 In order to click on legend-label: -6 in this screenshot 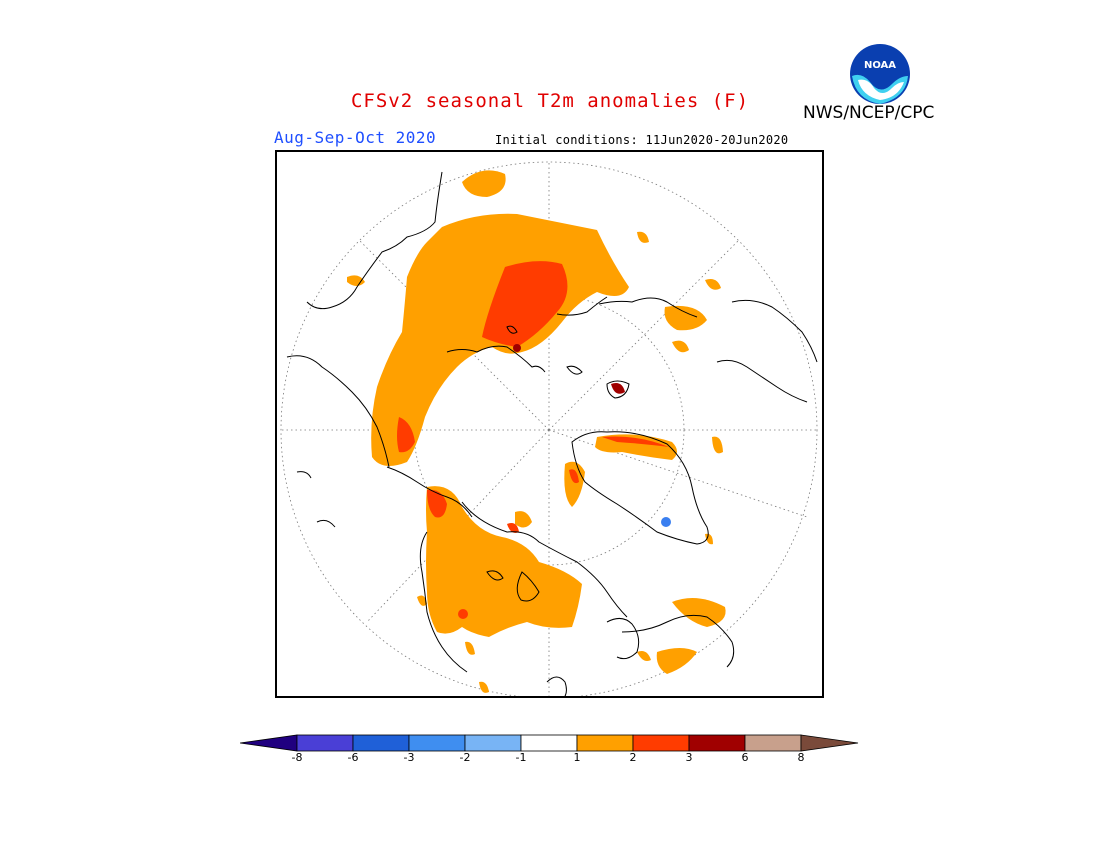, I will do `click(353, 757)`.